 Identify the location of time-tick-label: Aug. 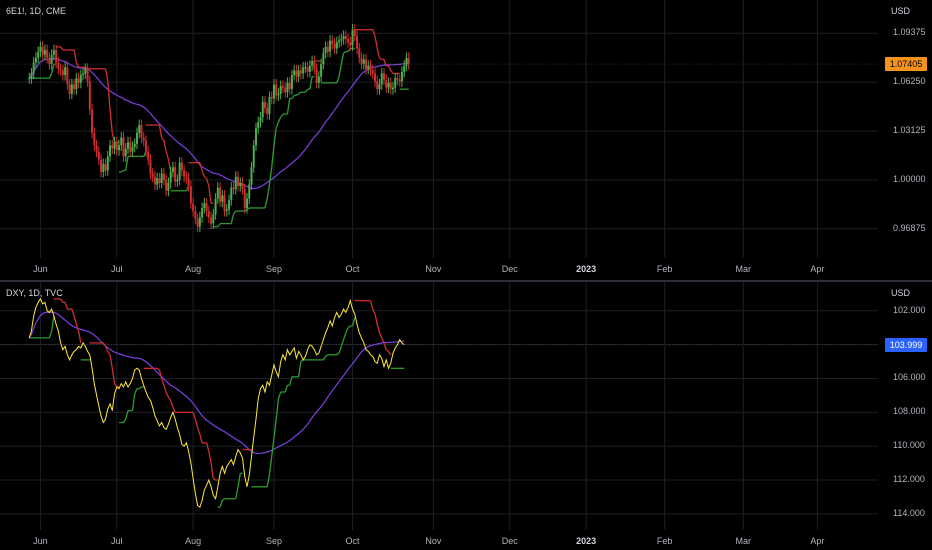
(193, 541).